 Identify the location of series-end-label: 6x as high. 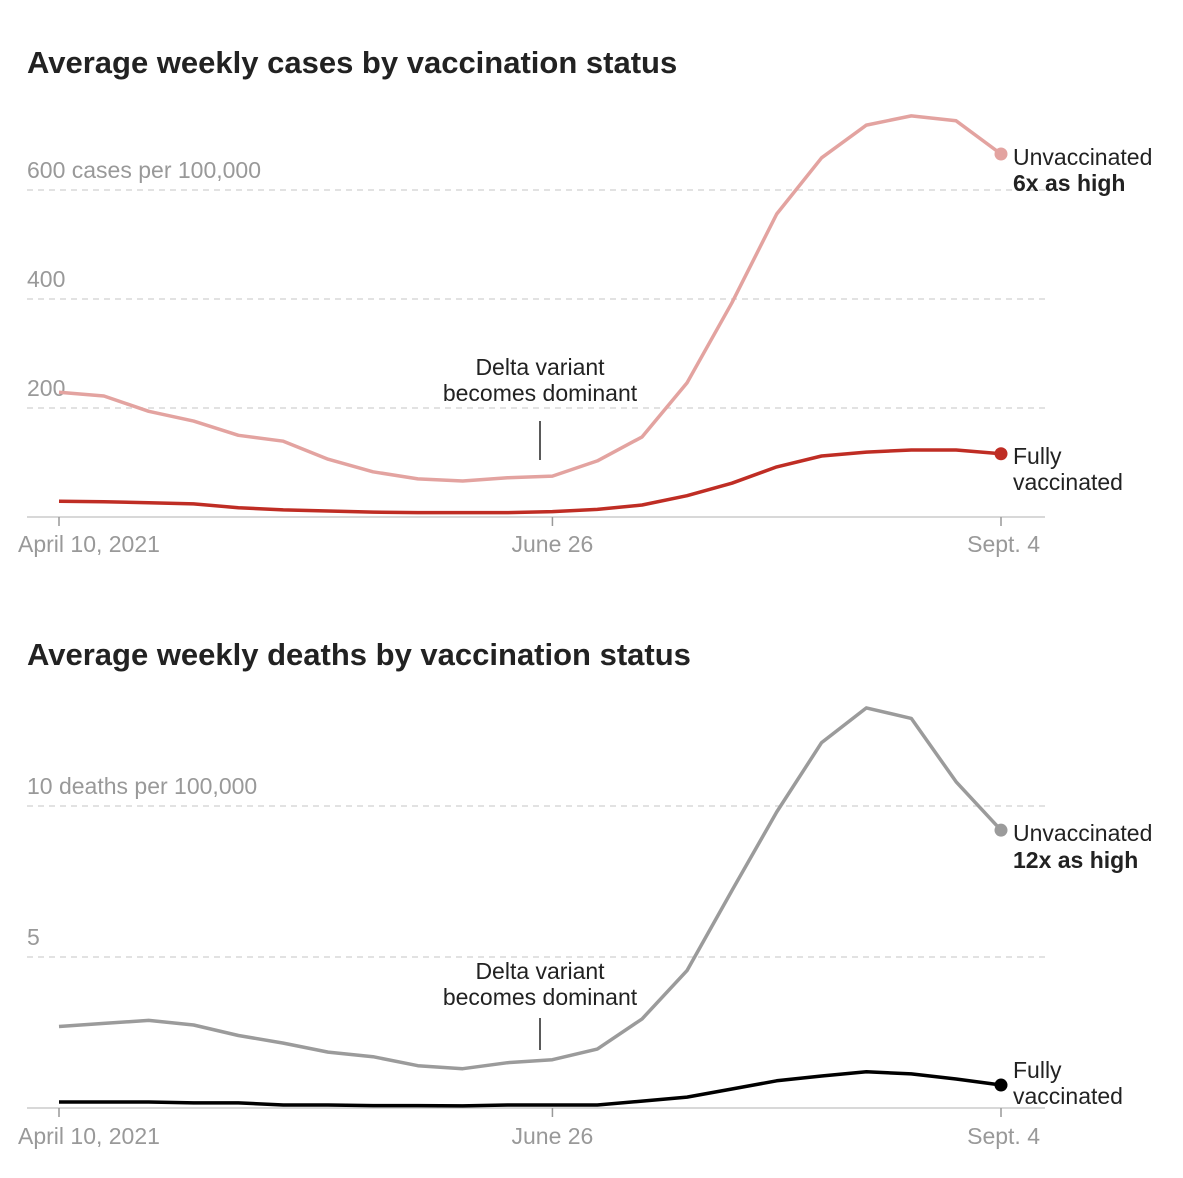
(1069, 183).